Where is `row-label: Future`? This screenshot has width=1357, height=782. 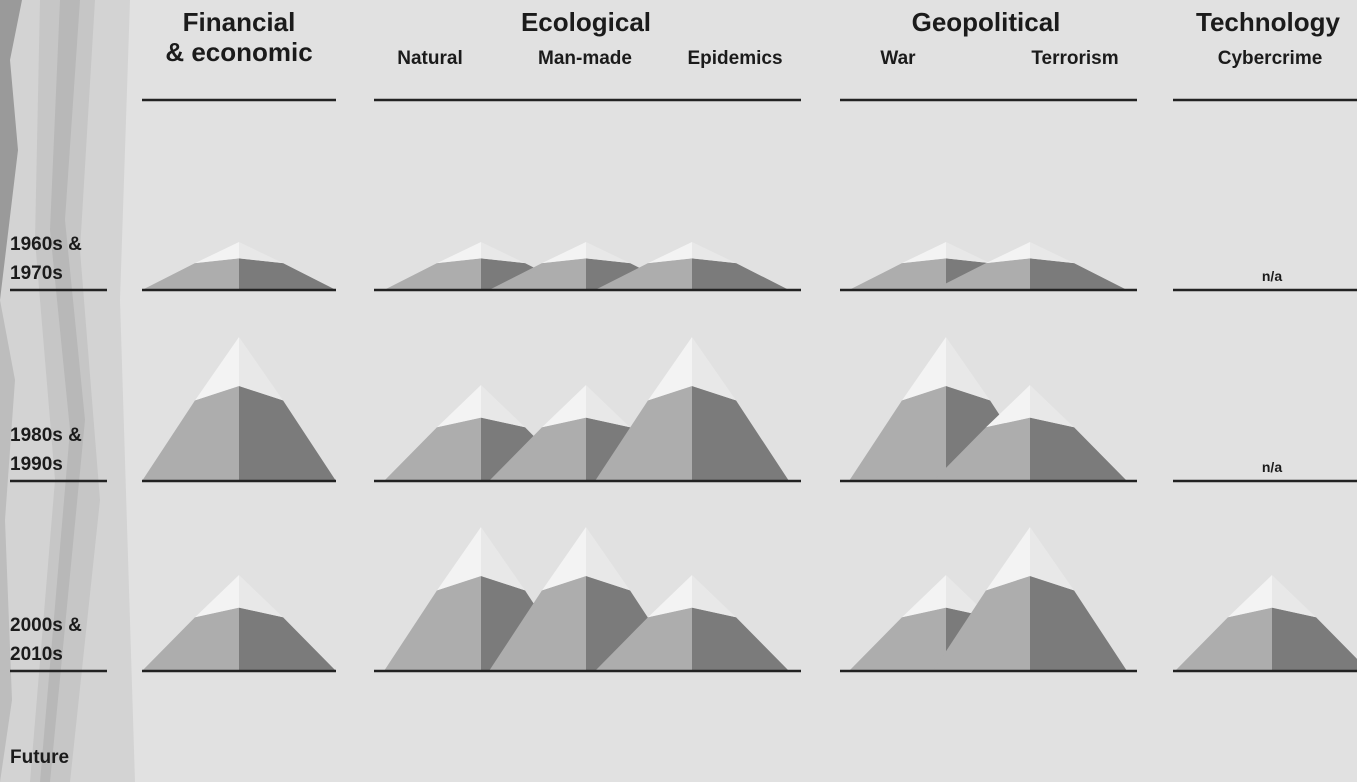
row-label: Future is located at coordinates (39, 757).